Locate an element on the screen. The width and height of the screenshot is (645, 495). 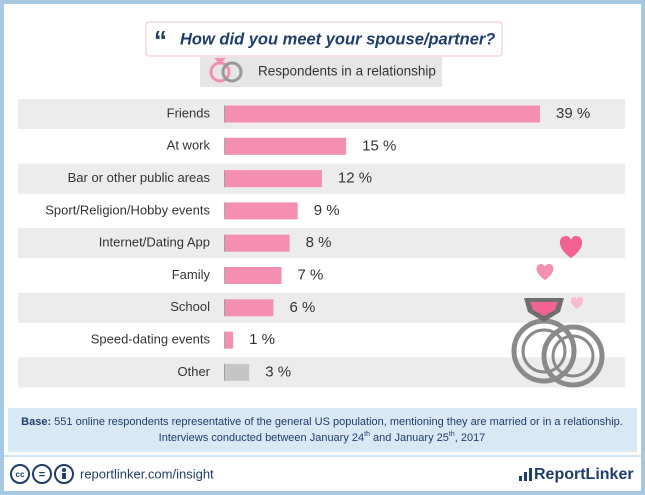
decoration is located at coordinates (558, 312).